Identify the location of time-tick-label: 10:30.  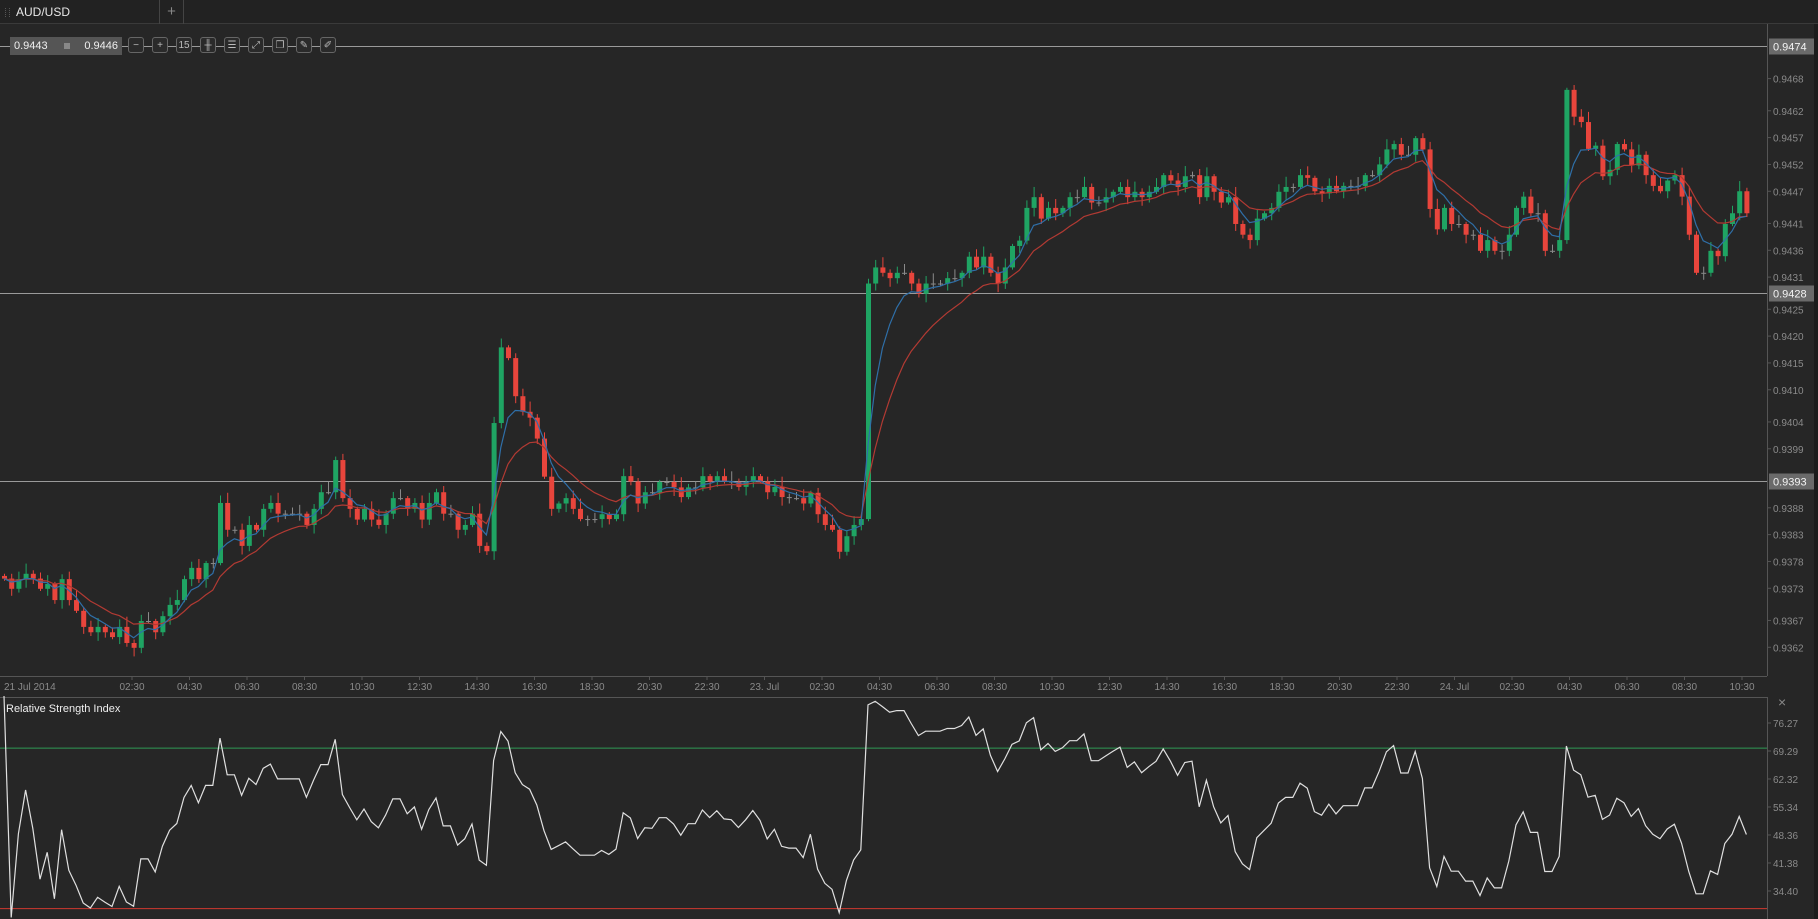
(1741, 687).